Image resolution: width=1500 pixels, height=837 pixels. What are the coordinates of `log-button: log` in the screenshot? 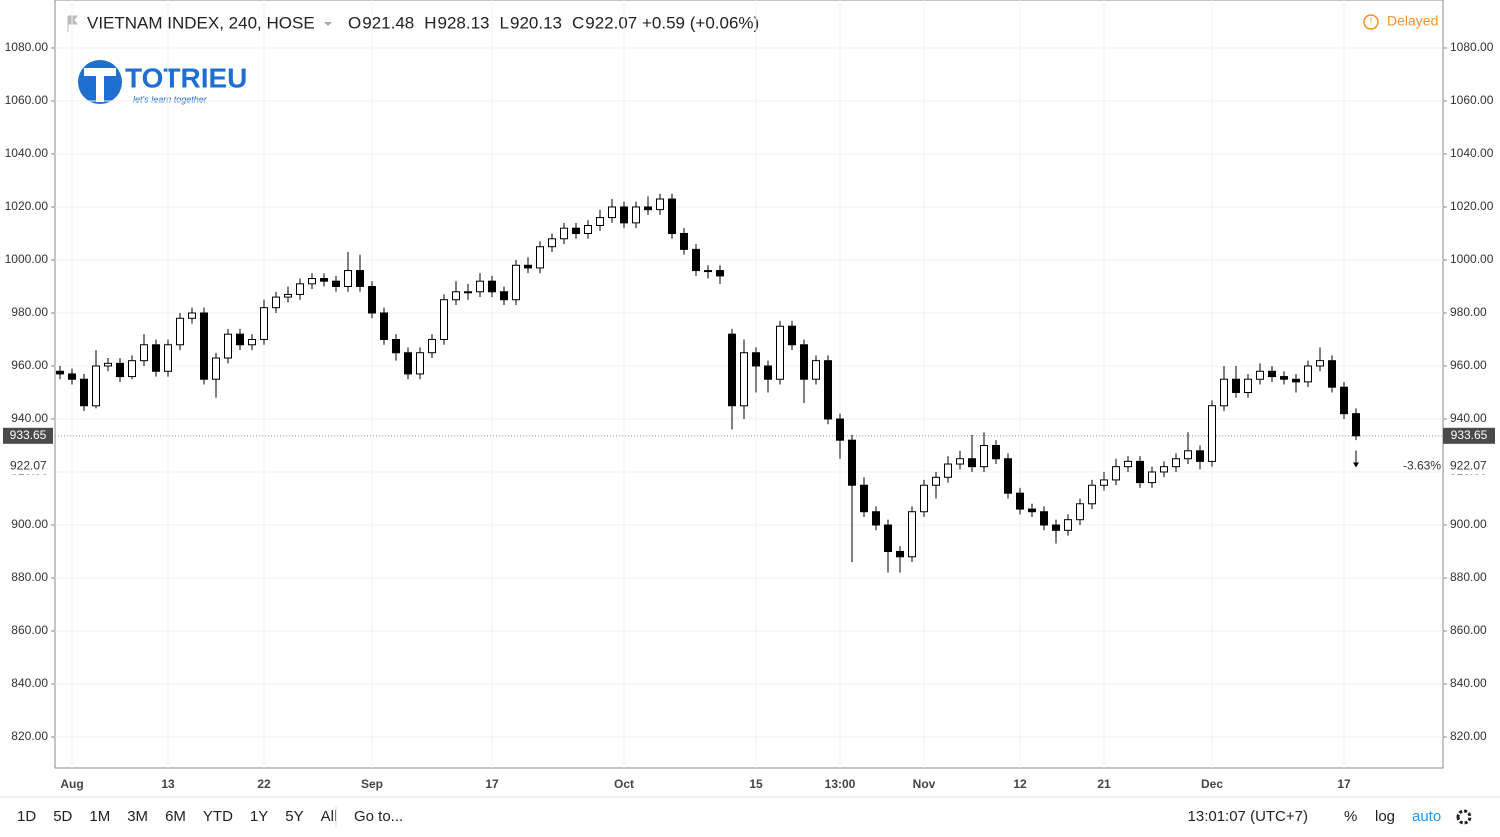 It's located at (1385, 816).